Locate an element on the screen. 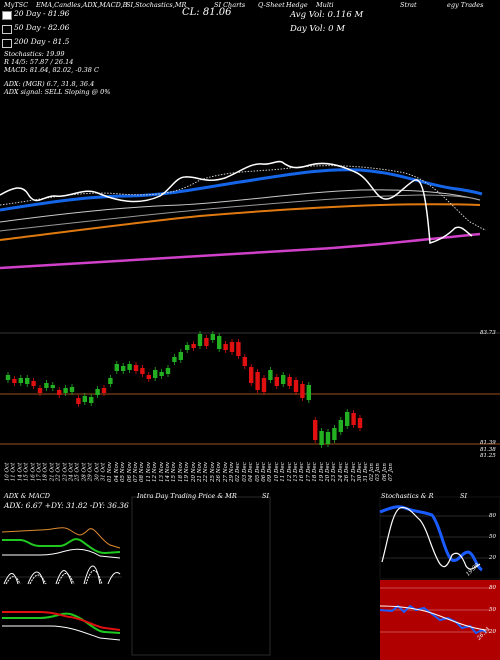 This screenshot has height=660, width=500. stoch-axis-50: 50 is located at coordinates (492, 537).